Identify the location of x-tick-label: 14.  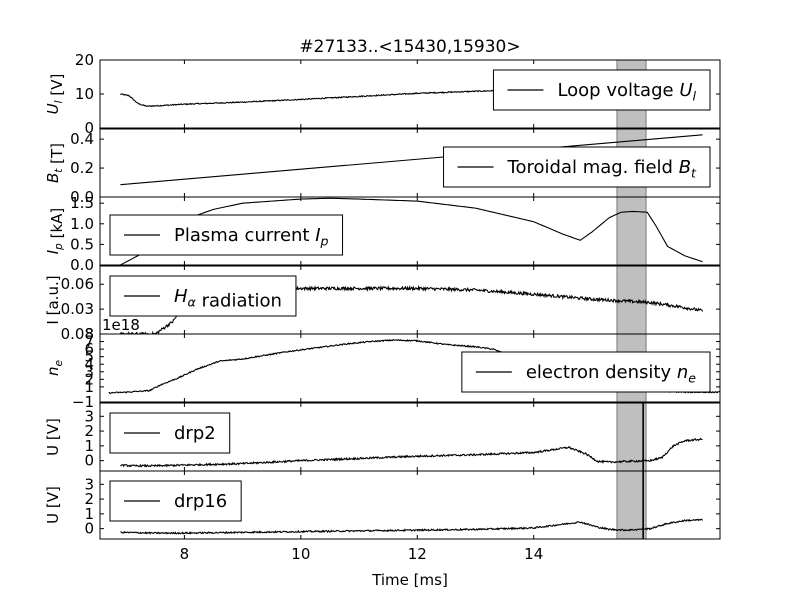
(533, 554).